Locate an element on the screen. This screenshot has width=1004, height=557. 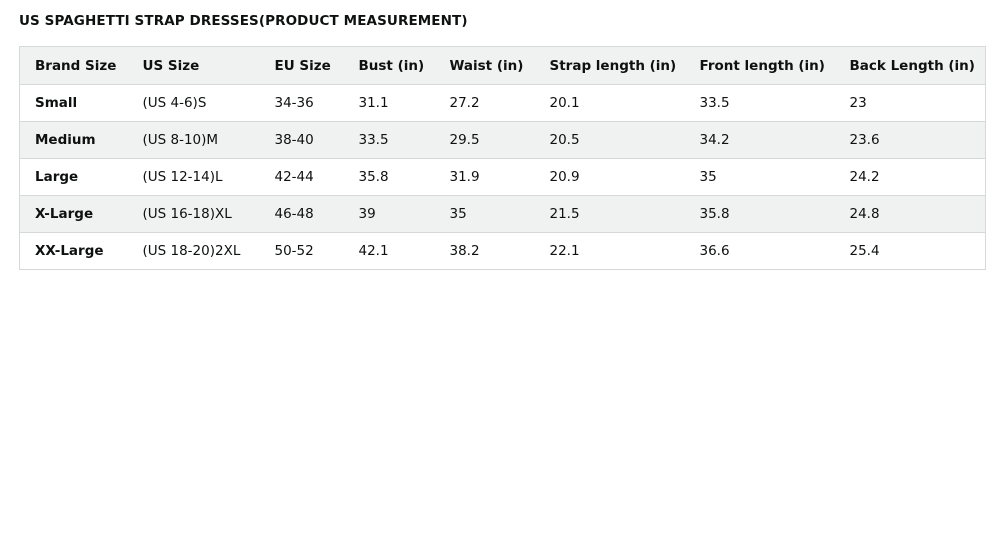
cell-back-length: 24.2 is located at coordinates (910, 177).